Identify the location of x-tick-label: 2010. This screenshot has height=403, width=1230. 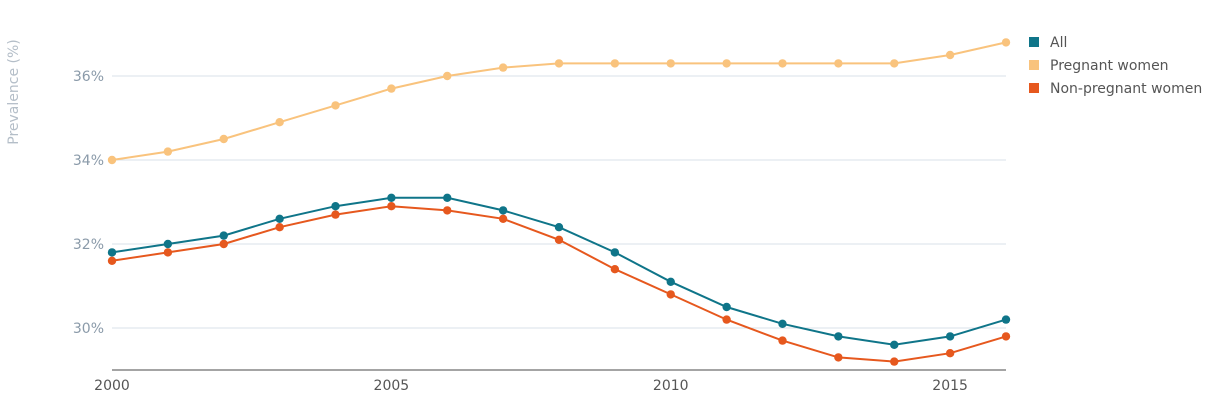
(671, 386).